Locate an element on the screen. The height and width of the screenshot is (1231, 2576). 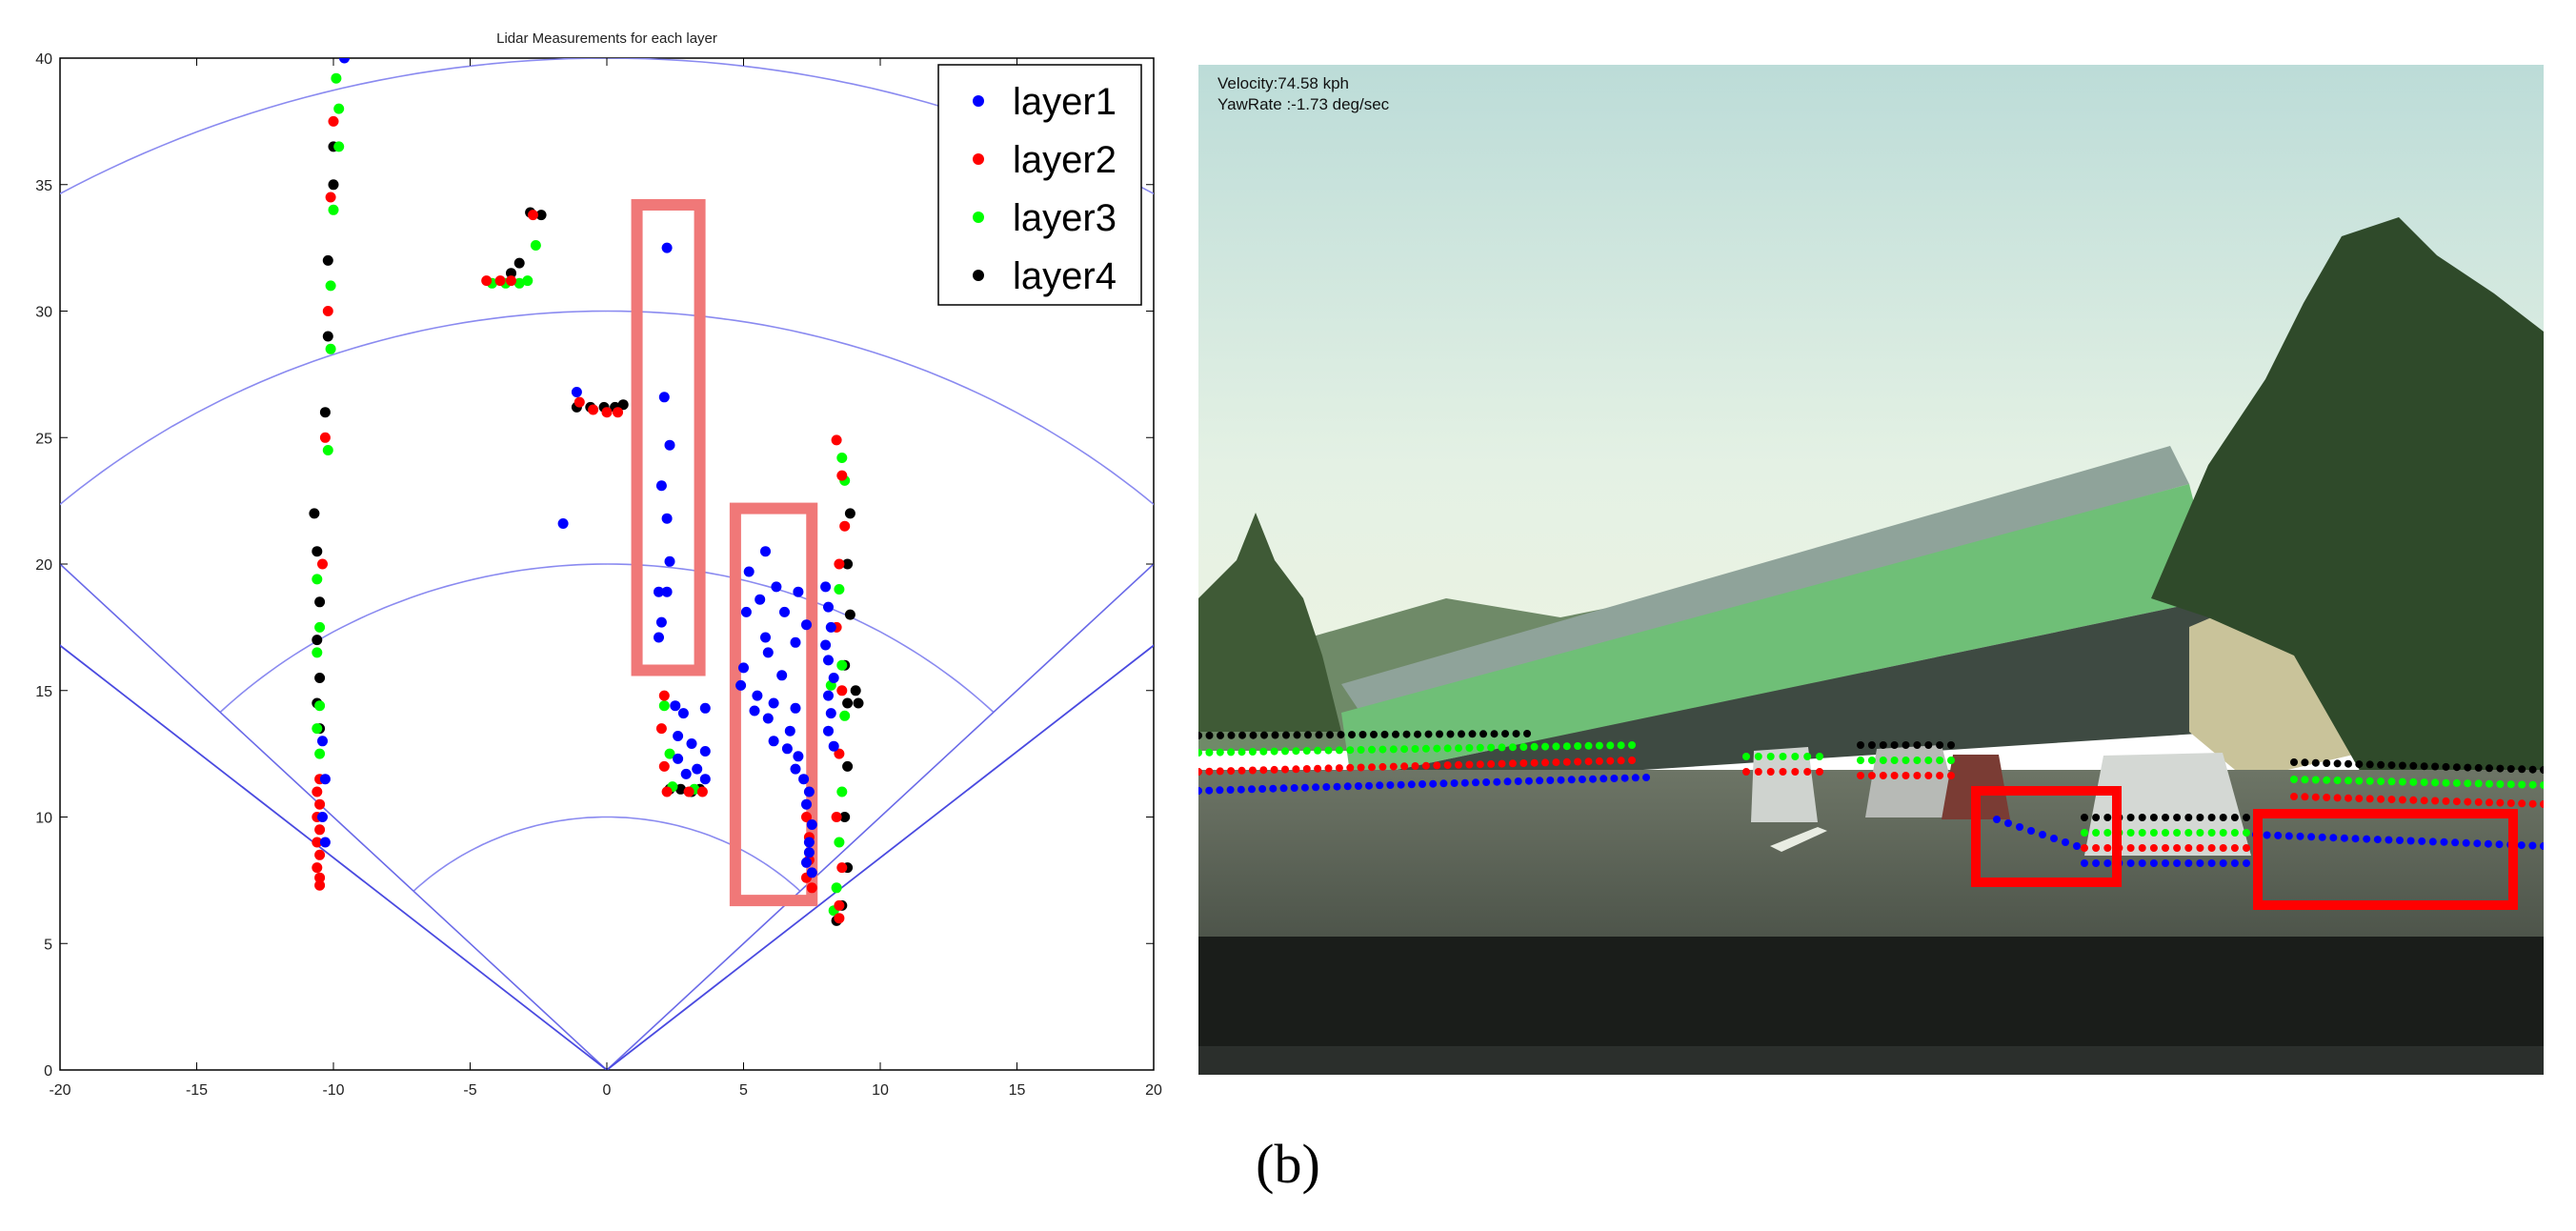
y-tick-label: 25 is located at coordinates (43, 439).